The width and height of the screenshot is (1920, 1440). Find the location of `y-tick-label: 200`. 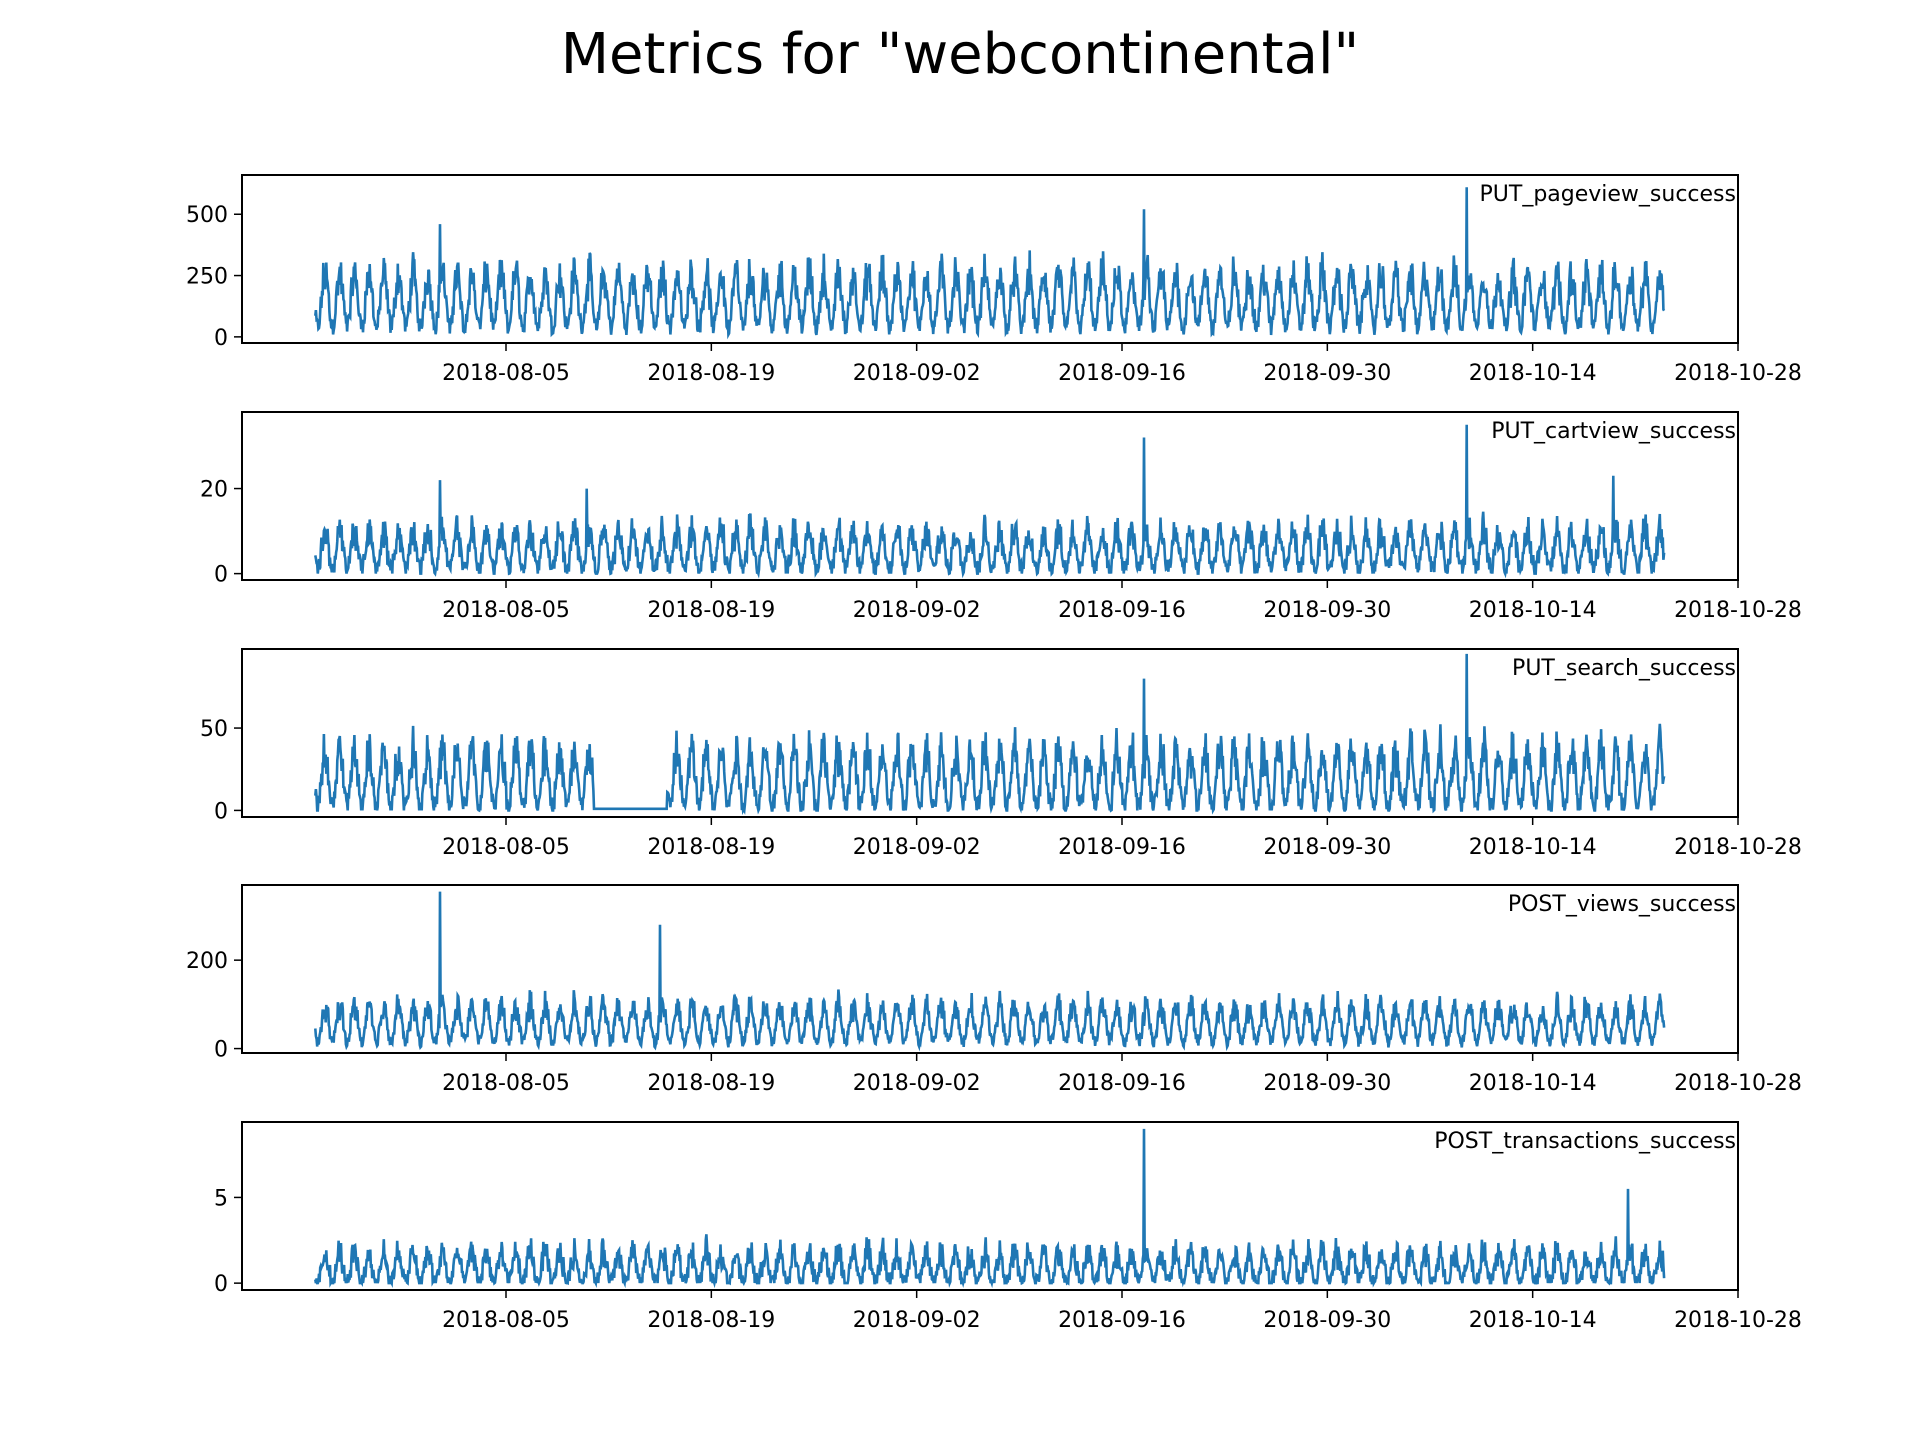

y-tick-label: 200 is located at coordinates (207, 961).